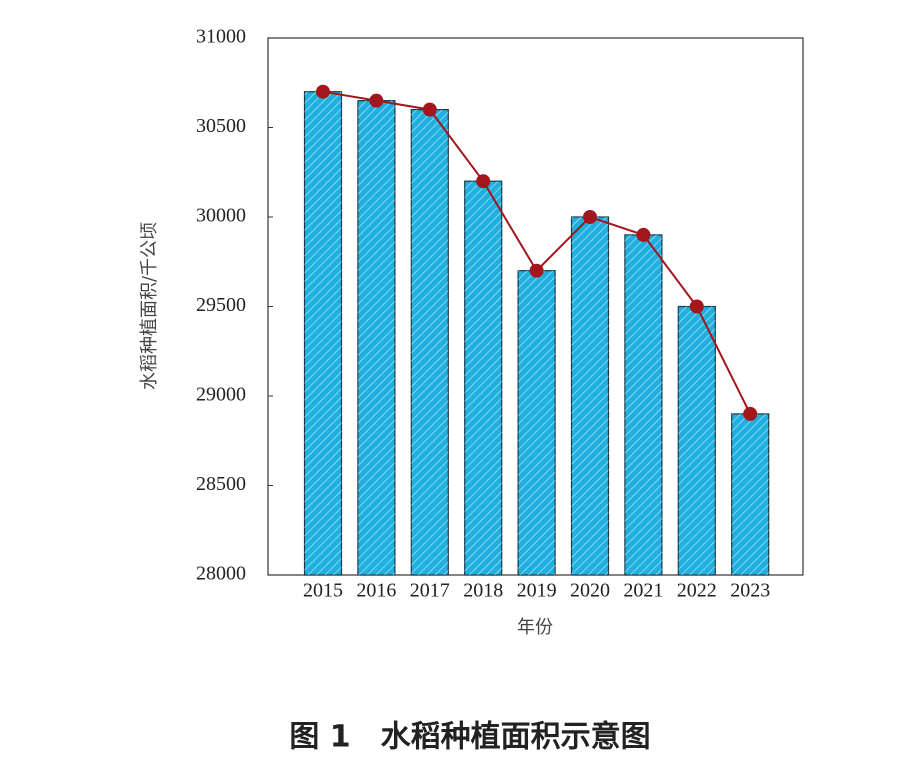 This screenshot has width=909, height=765. I want to click on y-axis-label: 水稻种植面积/千公顷, so click(149, 306).